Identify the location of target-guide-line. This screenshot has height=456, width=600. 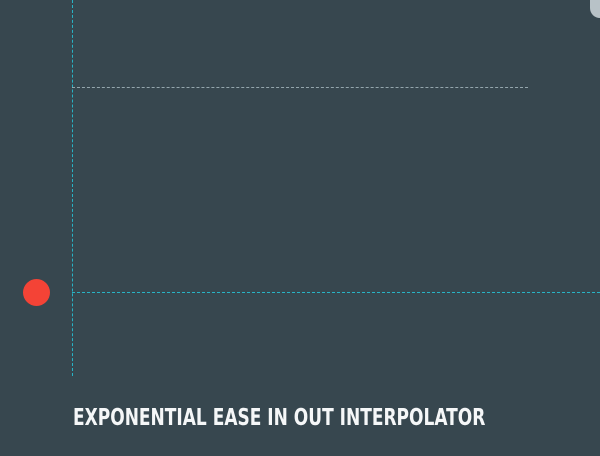
(300, 87).